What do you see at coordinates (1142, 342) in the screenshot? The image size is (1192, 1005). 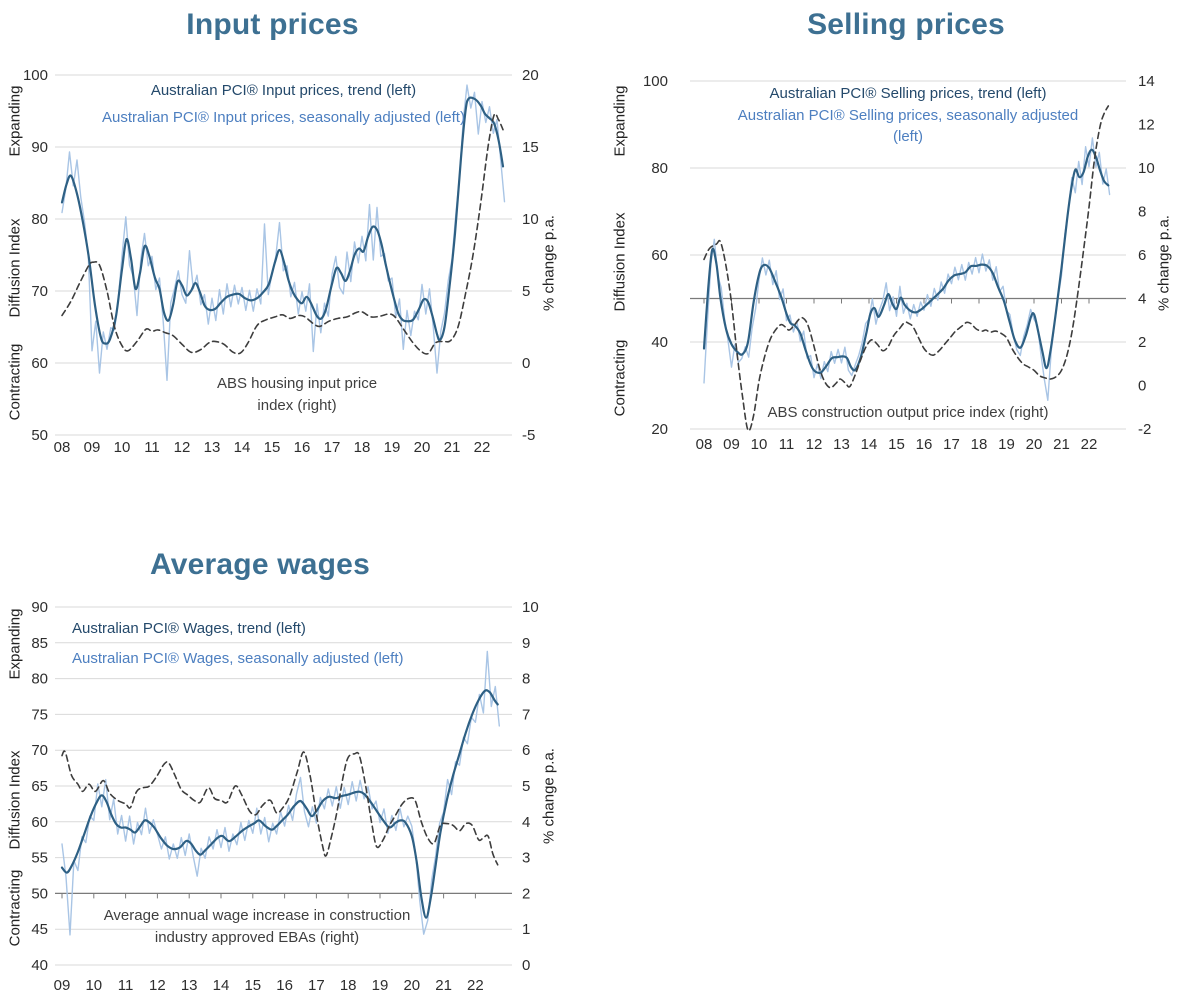 I see `right-axis-tick: 2` at bounding box center [1142, 342].